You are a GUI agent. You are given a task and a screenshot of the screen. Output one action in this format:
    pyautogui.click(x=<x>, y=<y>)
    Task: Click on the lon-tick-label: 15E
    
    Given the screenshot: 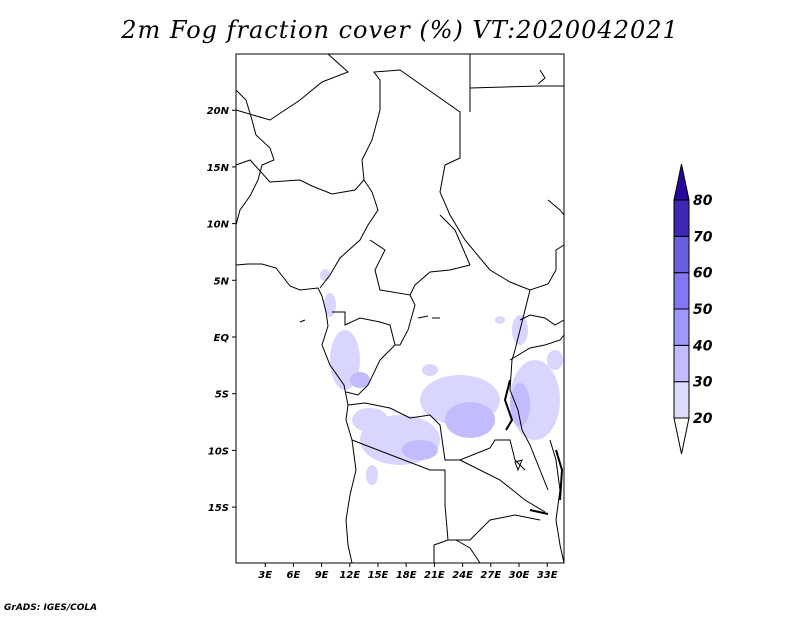 What is the action you would take?
    pyautogui.click(x=378, y=575)
    